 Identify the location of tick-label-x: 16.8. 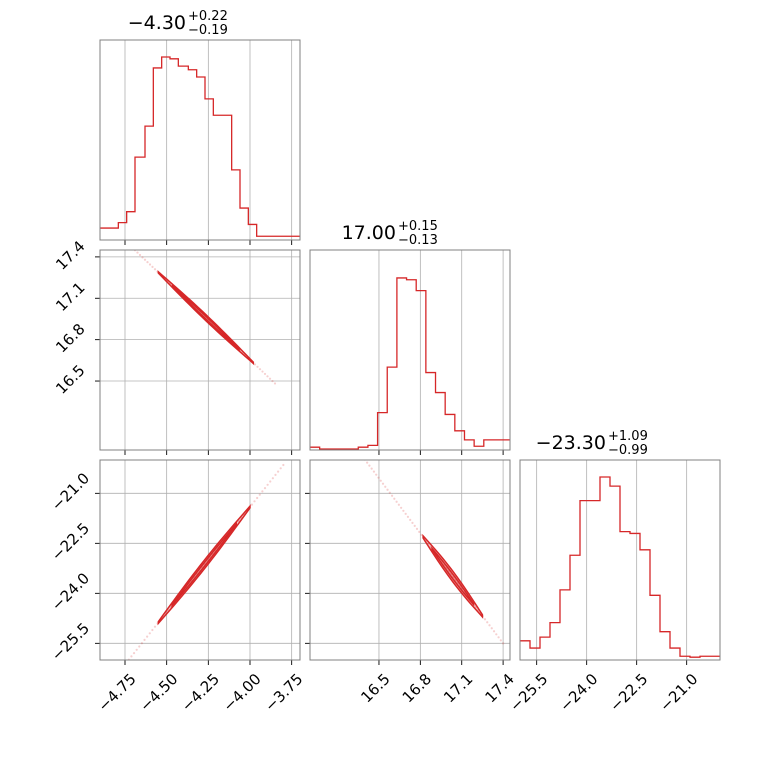
(417, 688).